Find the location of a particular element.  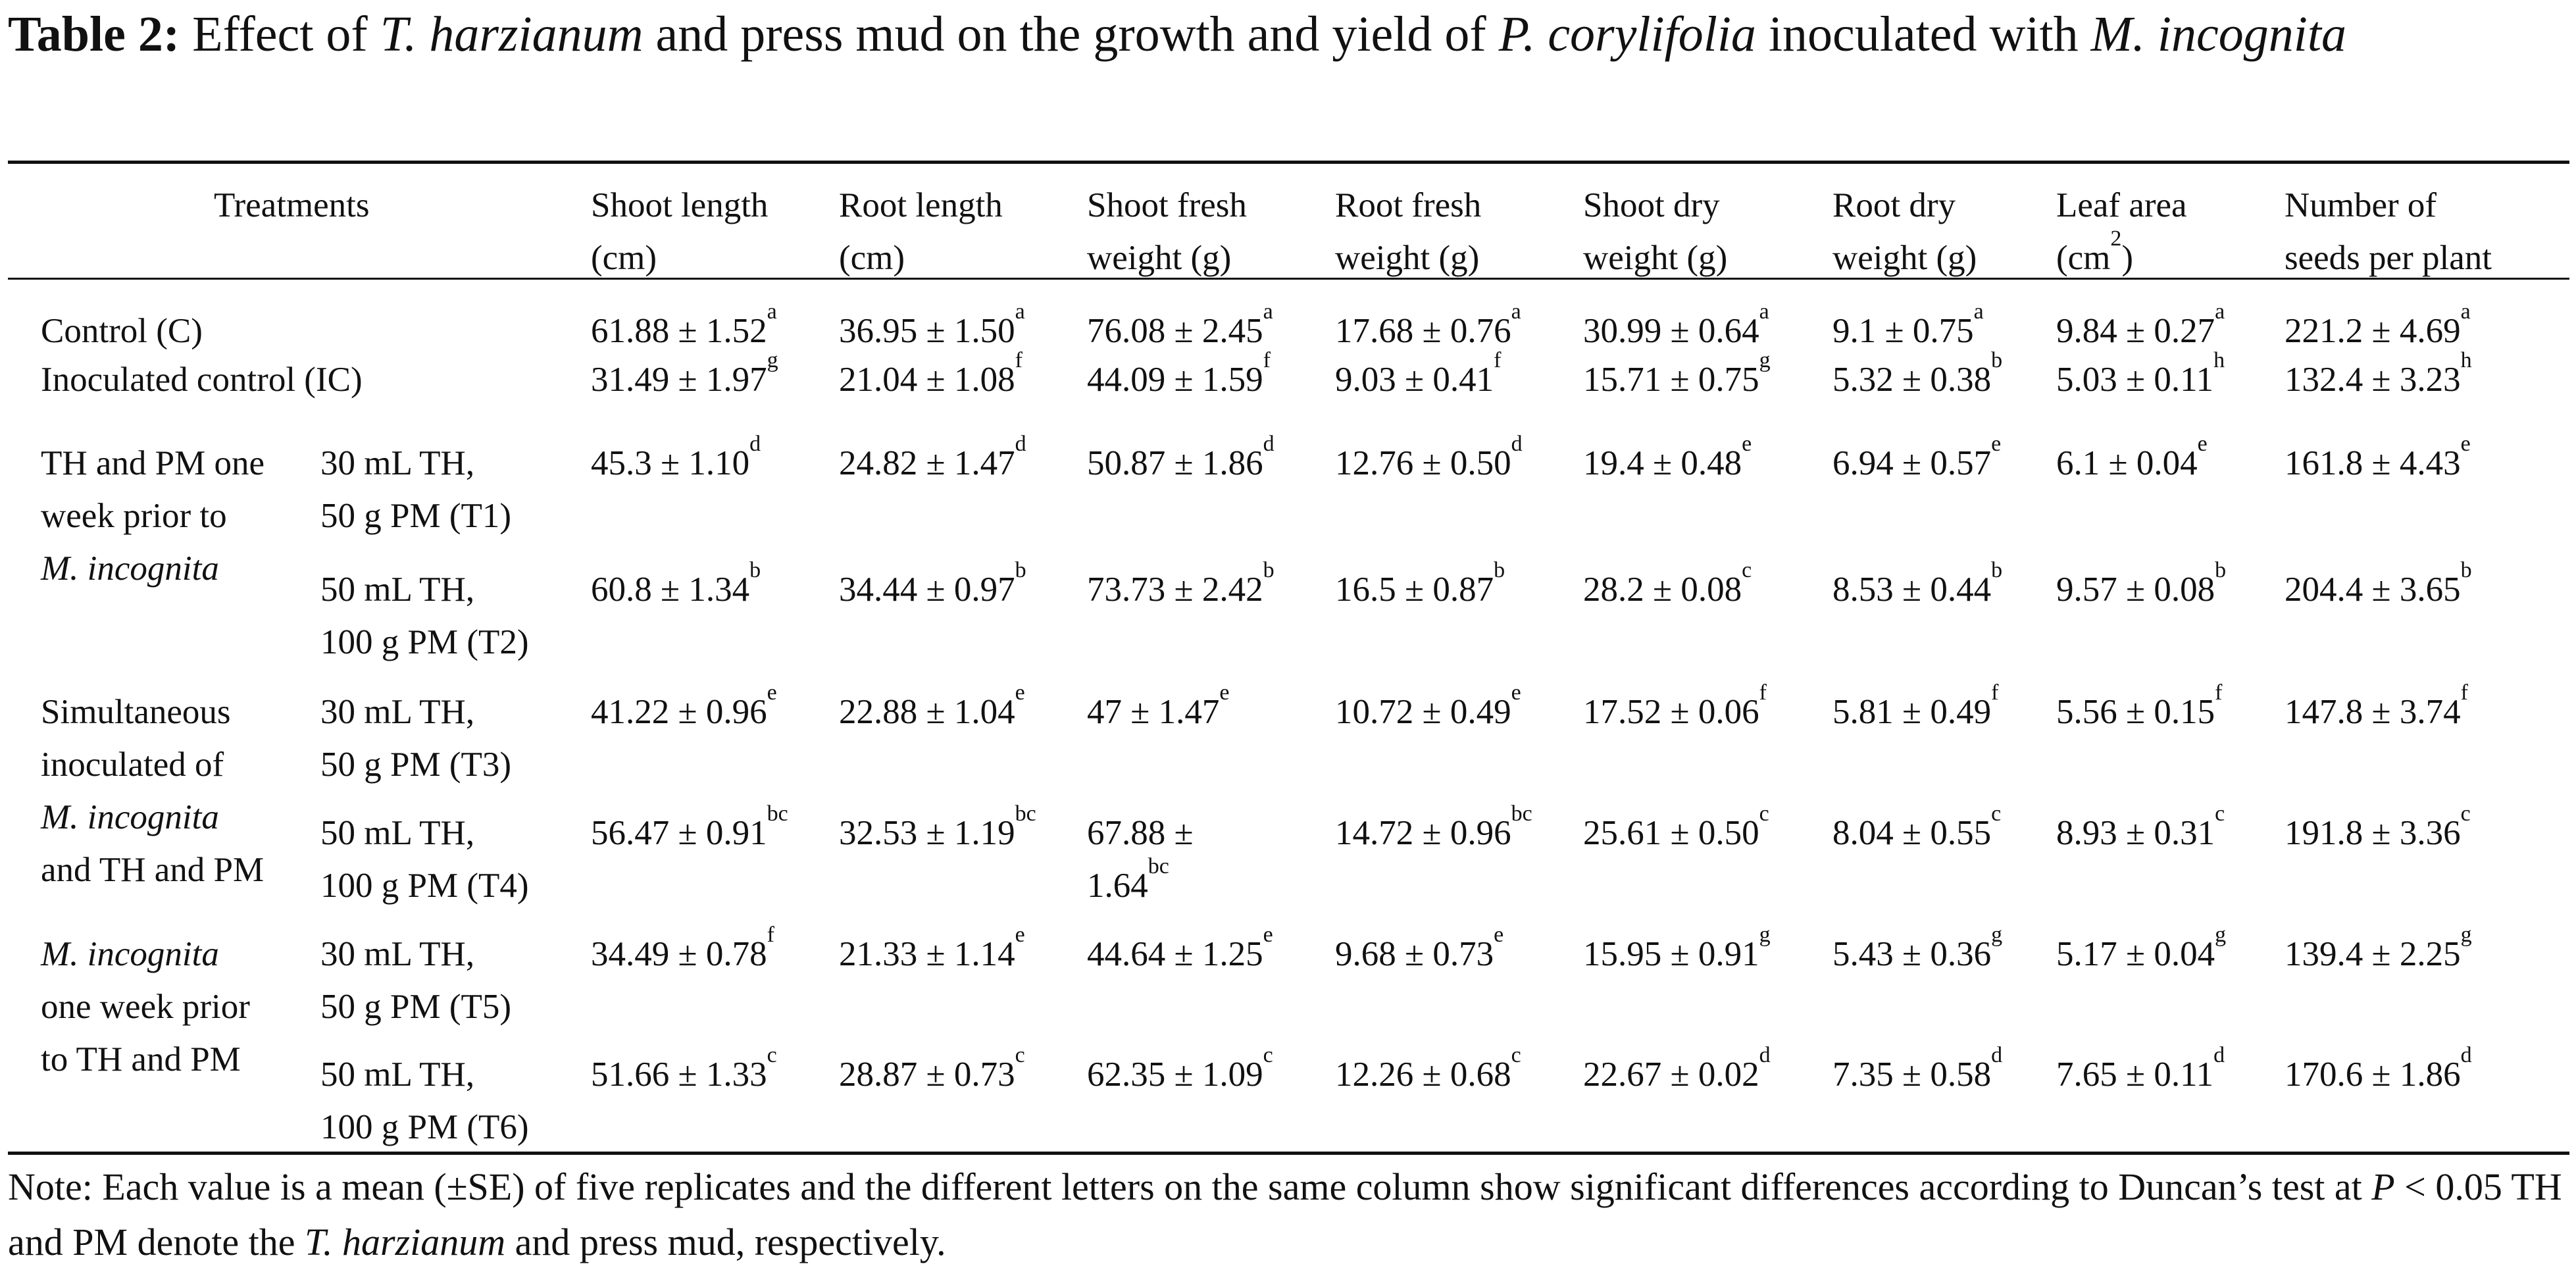

treatment-label: to TH and PM is located at coordinates (141, 1059).